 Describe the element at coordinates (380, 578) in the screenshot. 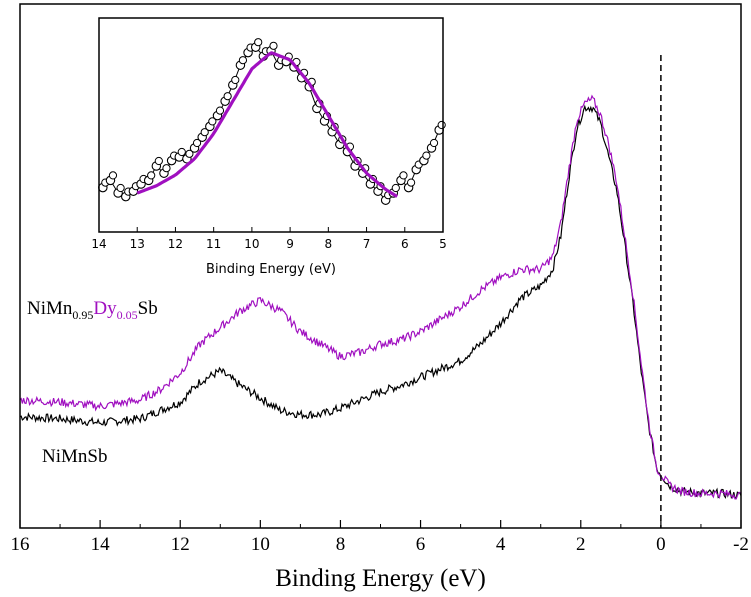

I see `main-x-axis-label: Binding Energy (eV)` at that location.